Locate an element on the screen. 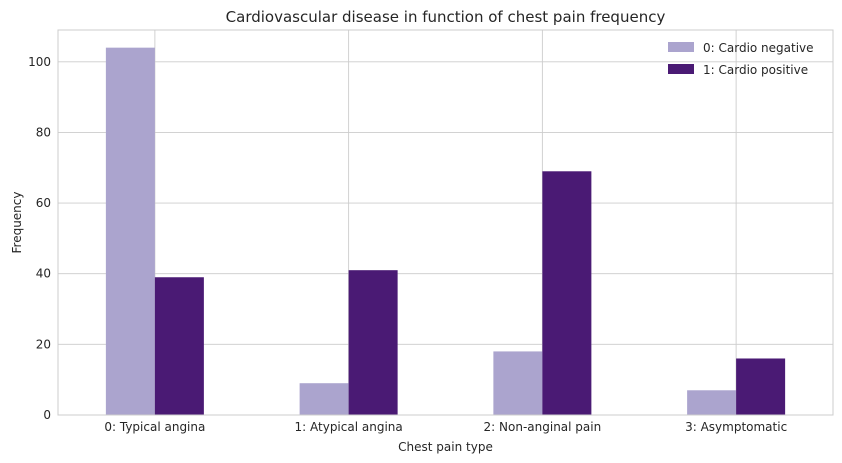 The image size is (842, 463). y-tick-label: 0 is located at coordinates (47, 415).